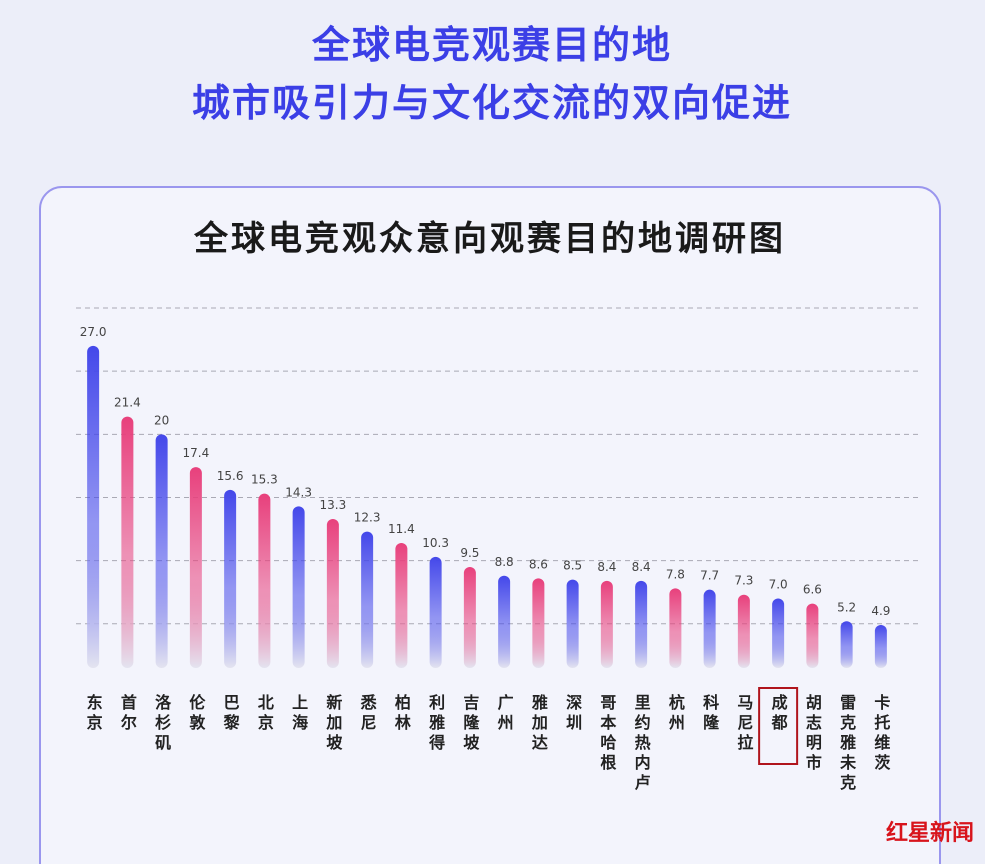 The image size is (985, 864). I want to click on x-tick-label: 北京, so click(264, 714).